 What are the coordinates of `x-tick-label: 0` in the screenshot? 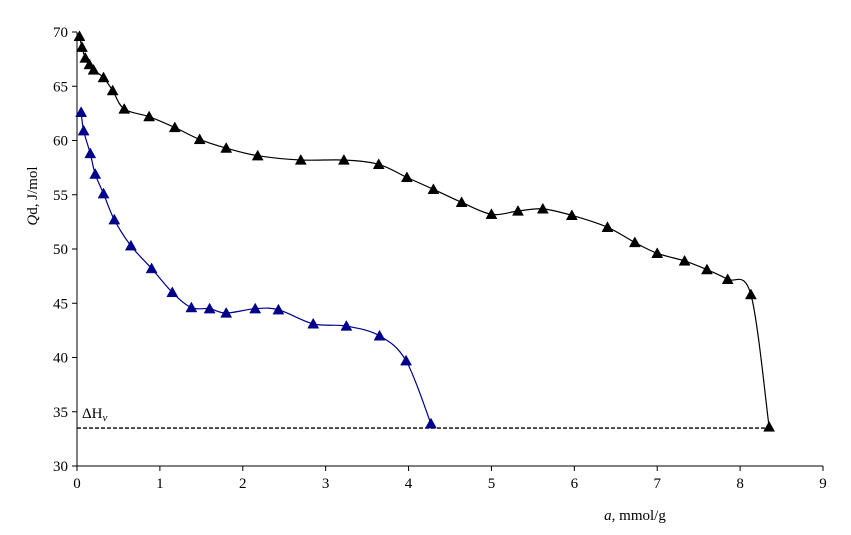 It's located at (77, 484).